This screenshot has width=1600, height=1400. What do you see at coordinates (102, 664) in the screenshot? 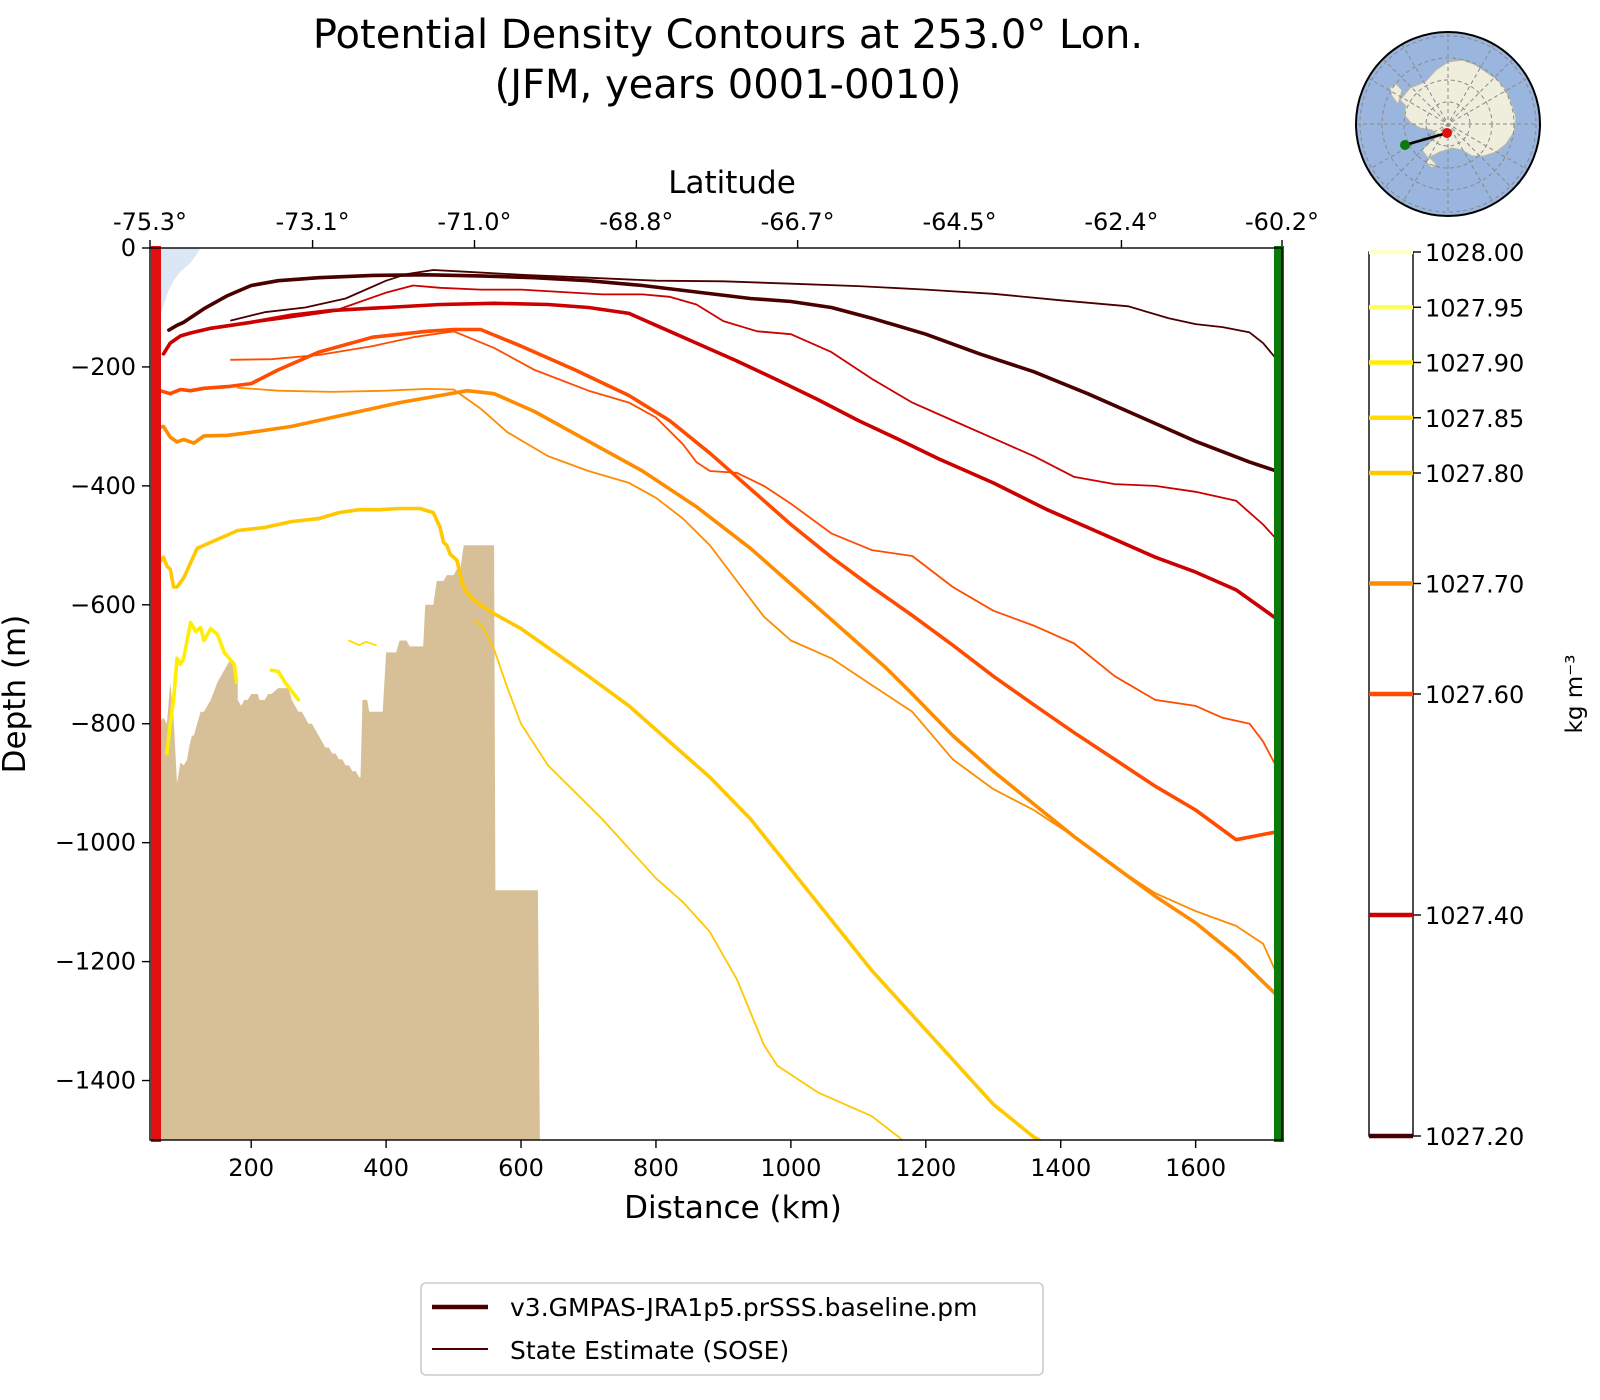
I see `y-axis-ticks: 0 −200 −400 −600 −800 −1000 −1200 −1400` at bounding box center [102, 664].